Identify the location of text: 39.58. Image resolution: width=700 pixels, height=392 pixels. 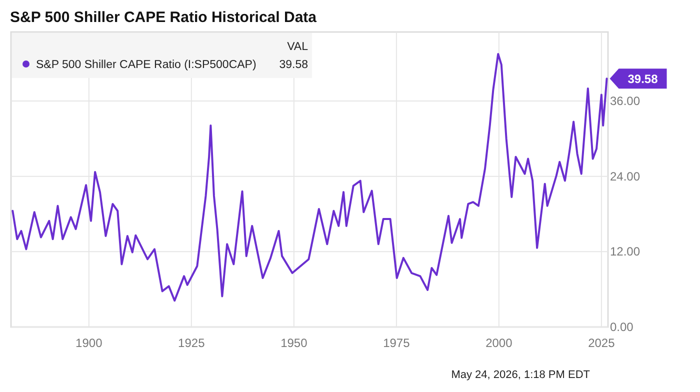
(293, 65).